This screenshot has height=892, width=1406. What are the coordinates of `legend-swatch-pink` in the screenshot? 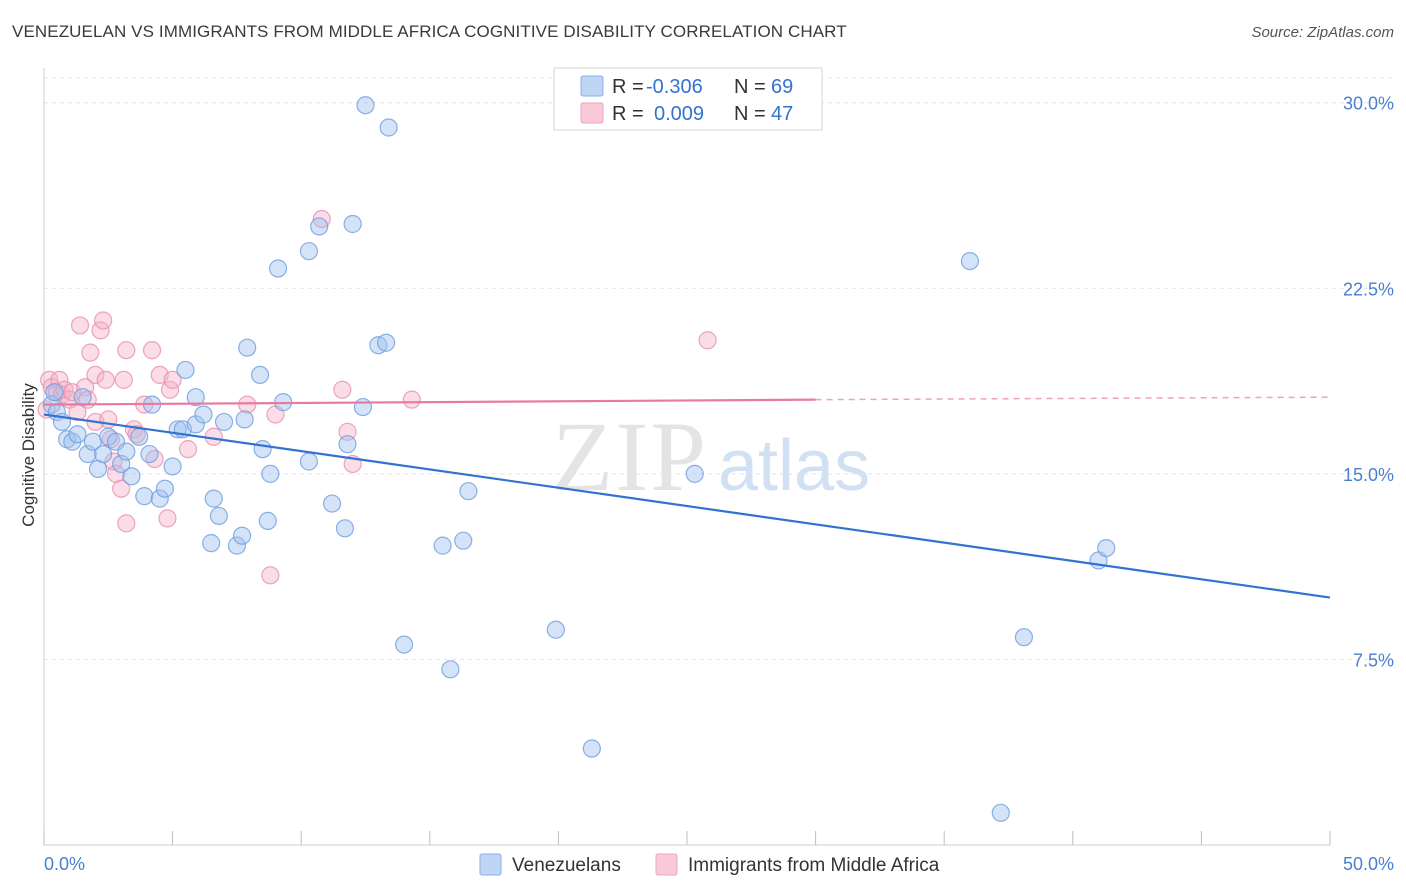 It's located at (592, 113).